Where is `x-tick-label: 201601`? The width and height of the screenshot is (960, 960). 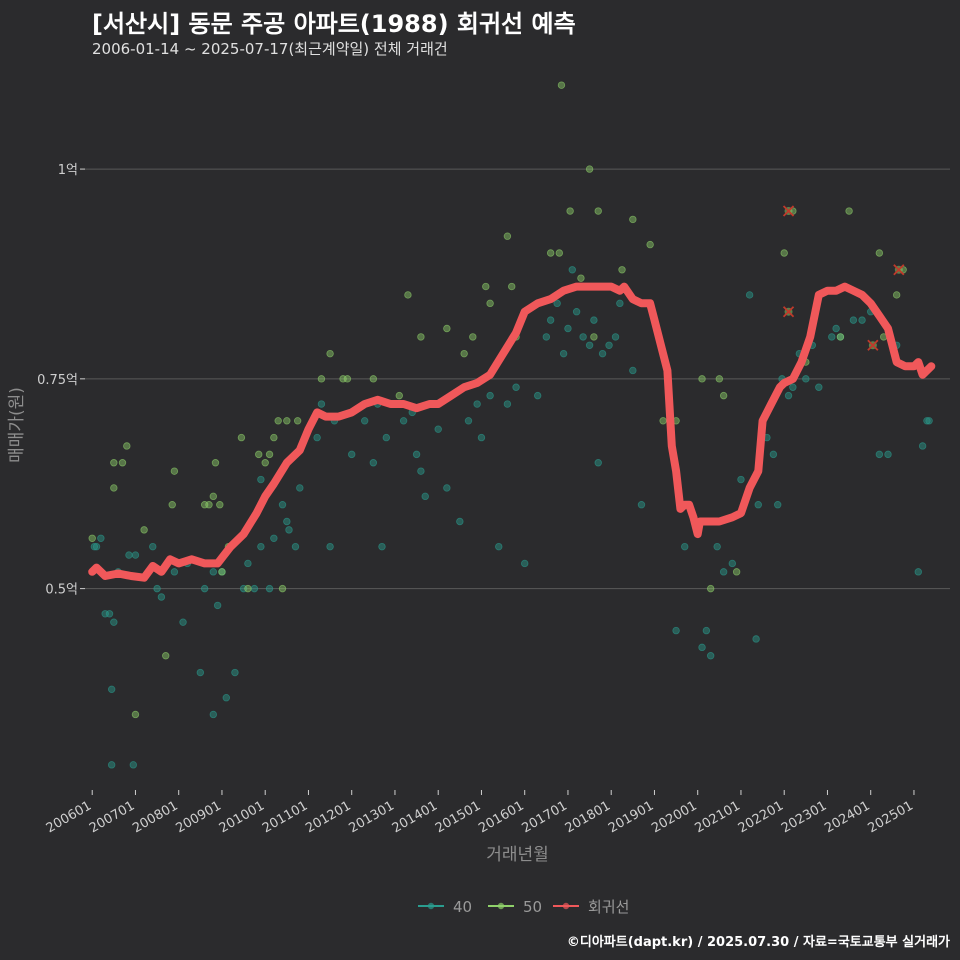
x-tick-label: 201601 is located at coordinates (501, 817).